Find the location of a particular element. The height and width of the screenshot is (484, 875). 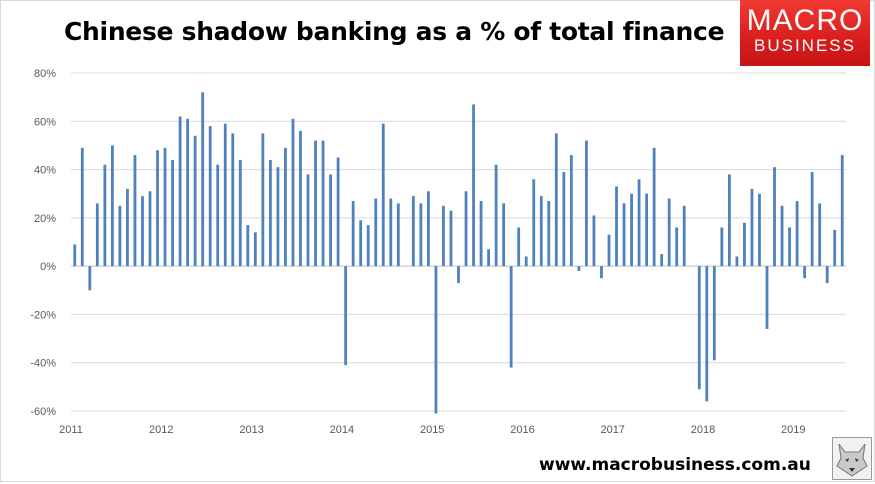

x-tick-label: 2014 is located at coordinates (342, 430).